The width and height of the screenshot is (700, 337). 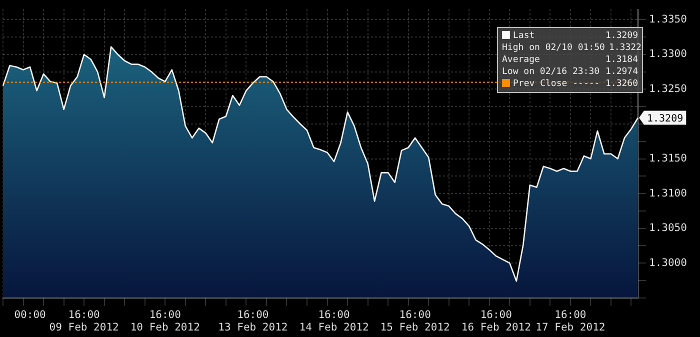 What do you see at coordinates (165, 321) in the screenshot?
I see `x-tick-label: 16:00 10 Feb 2012` at bounding box center [165, 321].